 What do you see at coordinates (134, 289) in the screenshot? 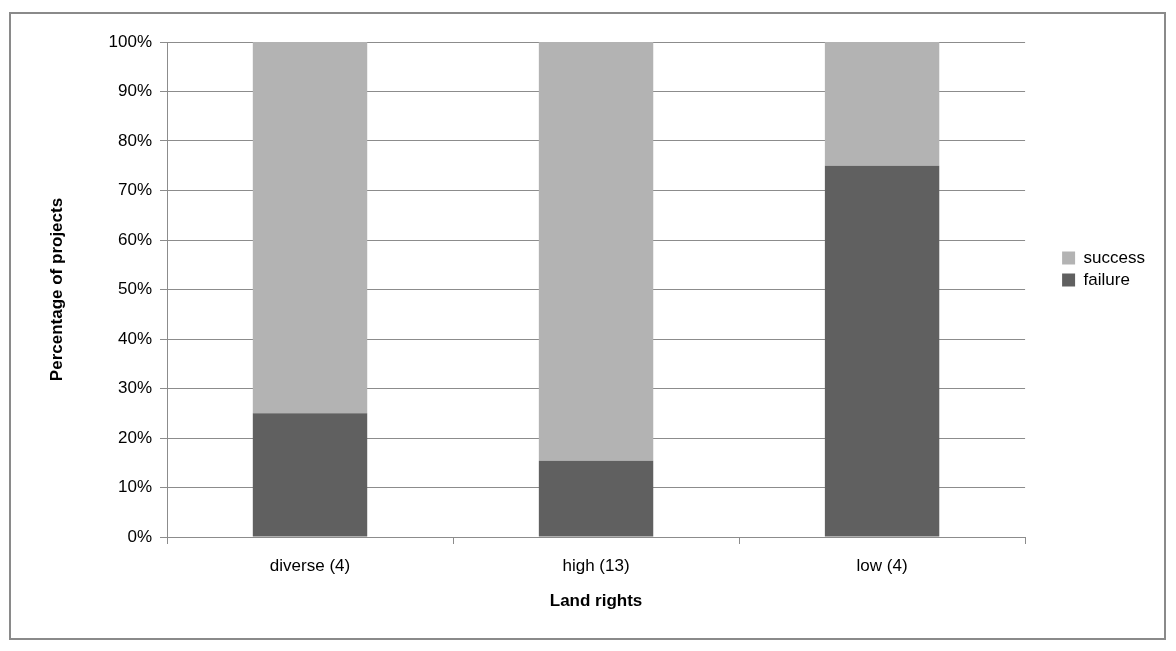
I see `y-tick-label: 50%` at bounding box center [134, 289].